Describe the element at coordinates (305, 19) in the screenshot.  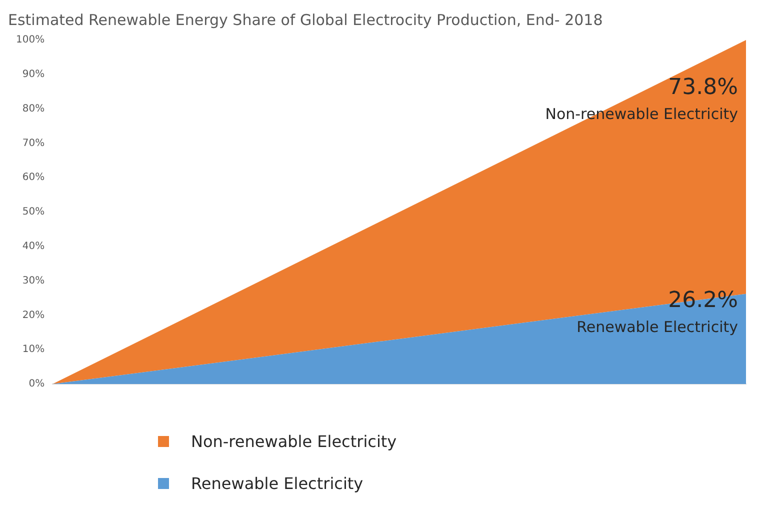
I see `chart-title: Estimated Renewable Energy Share of Global Electrocity Production, End- 2018` at that location.